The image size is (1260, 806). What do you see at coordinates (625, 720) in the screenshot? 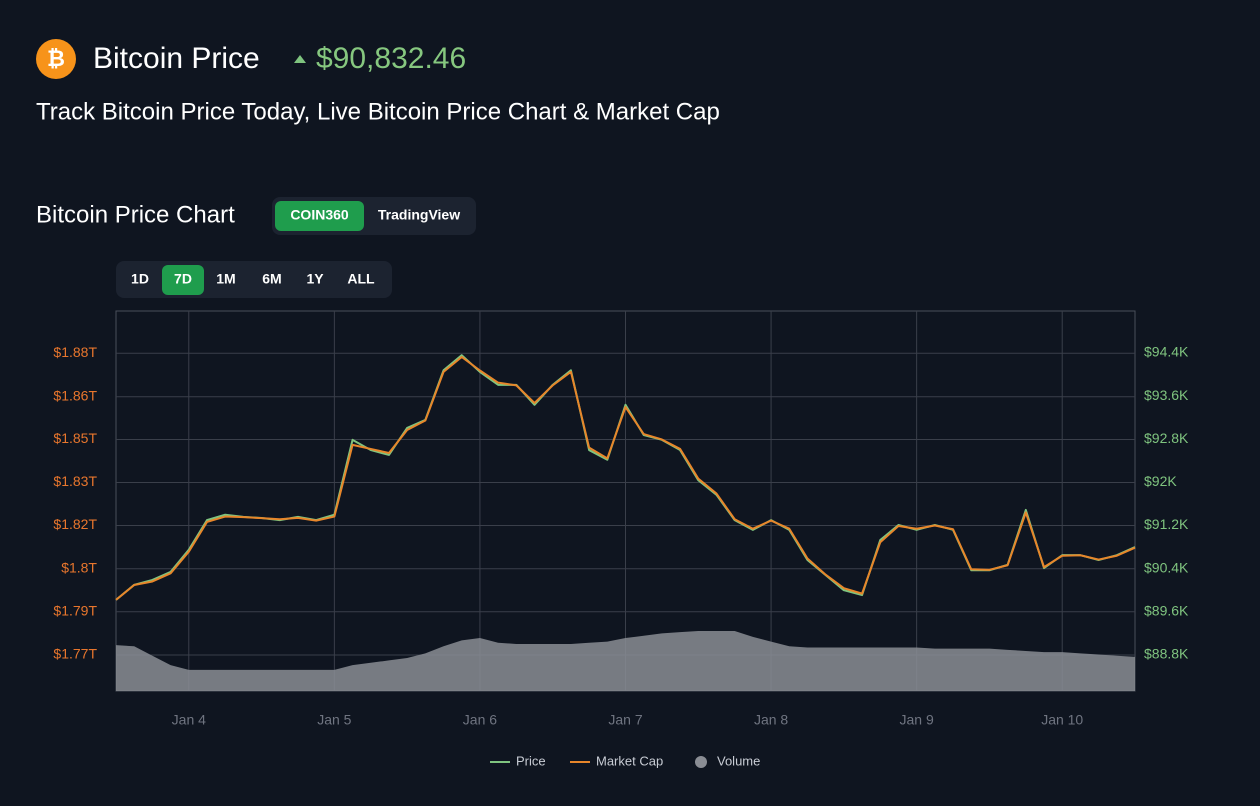
I see `x-tick-label: Jan 7` at bounding box center [625, 720].